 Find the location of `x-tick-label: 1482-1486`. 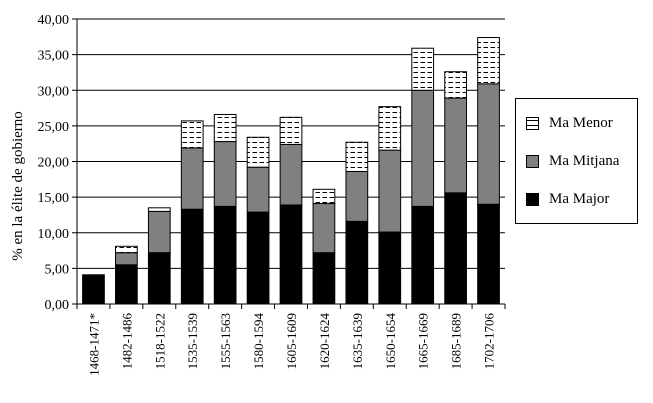

x-tick-label: 1482-1486 is located at coordinates (126, 341).